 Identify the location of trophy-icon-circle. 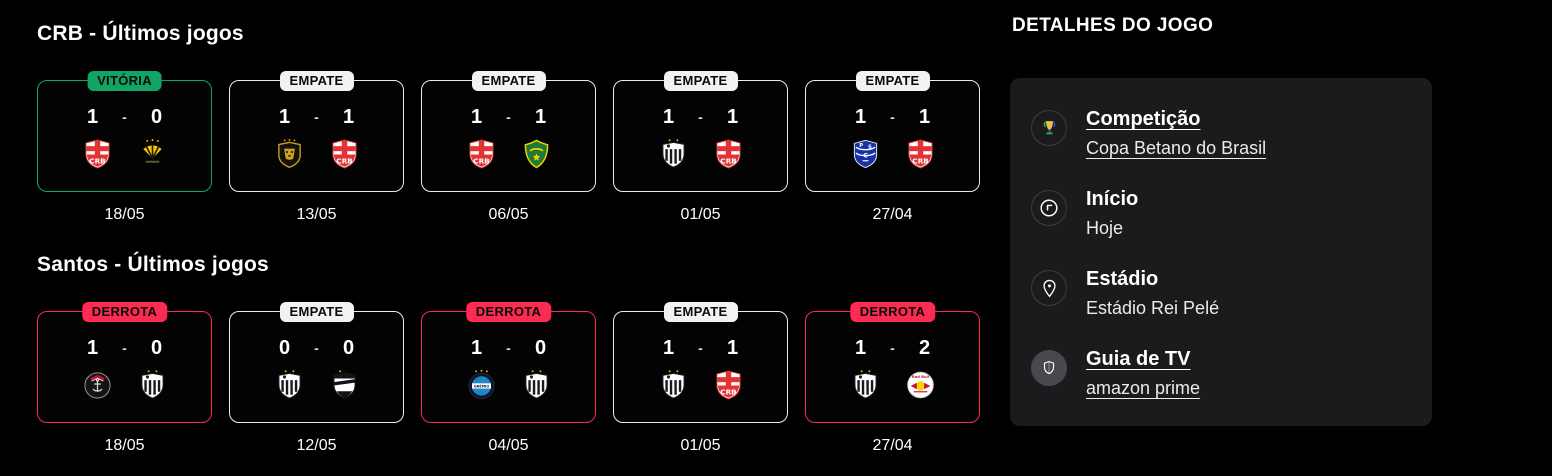
(1049, 128).